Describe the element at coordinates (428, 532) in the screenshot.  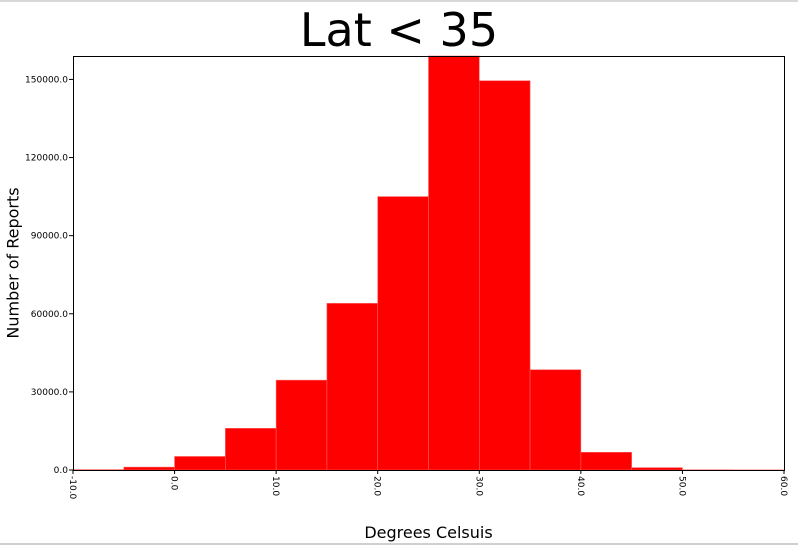
I see `x-axis-label: Degrees Celsuis` at that location.